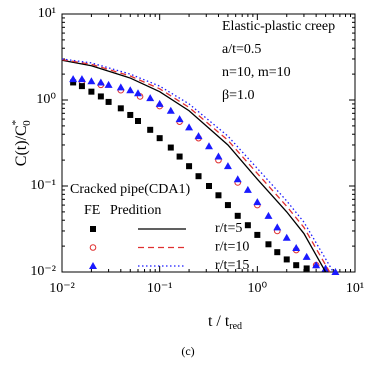 Image resolution: width=378 pixels, height=368 pixels. Describe the element at coordinates (232, 247) in the screenshot. I see `legend-label: r/t=10` at that location.